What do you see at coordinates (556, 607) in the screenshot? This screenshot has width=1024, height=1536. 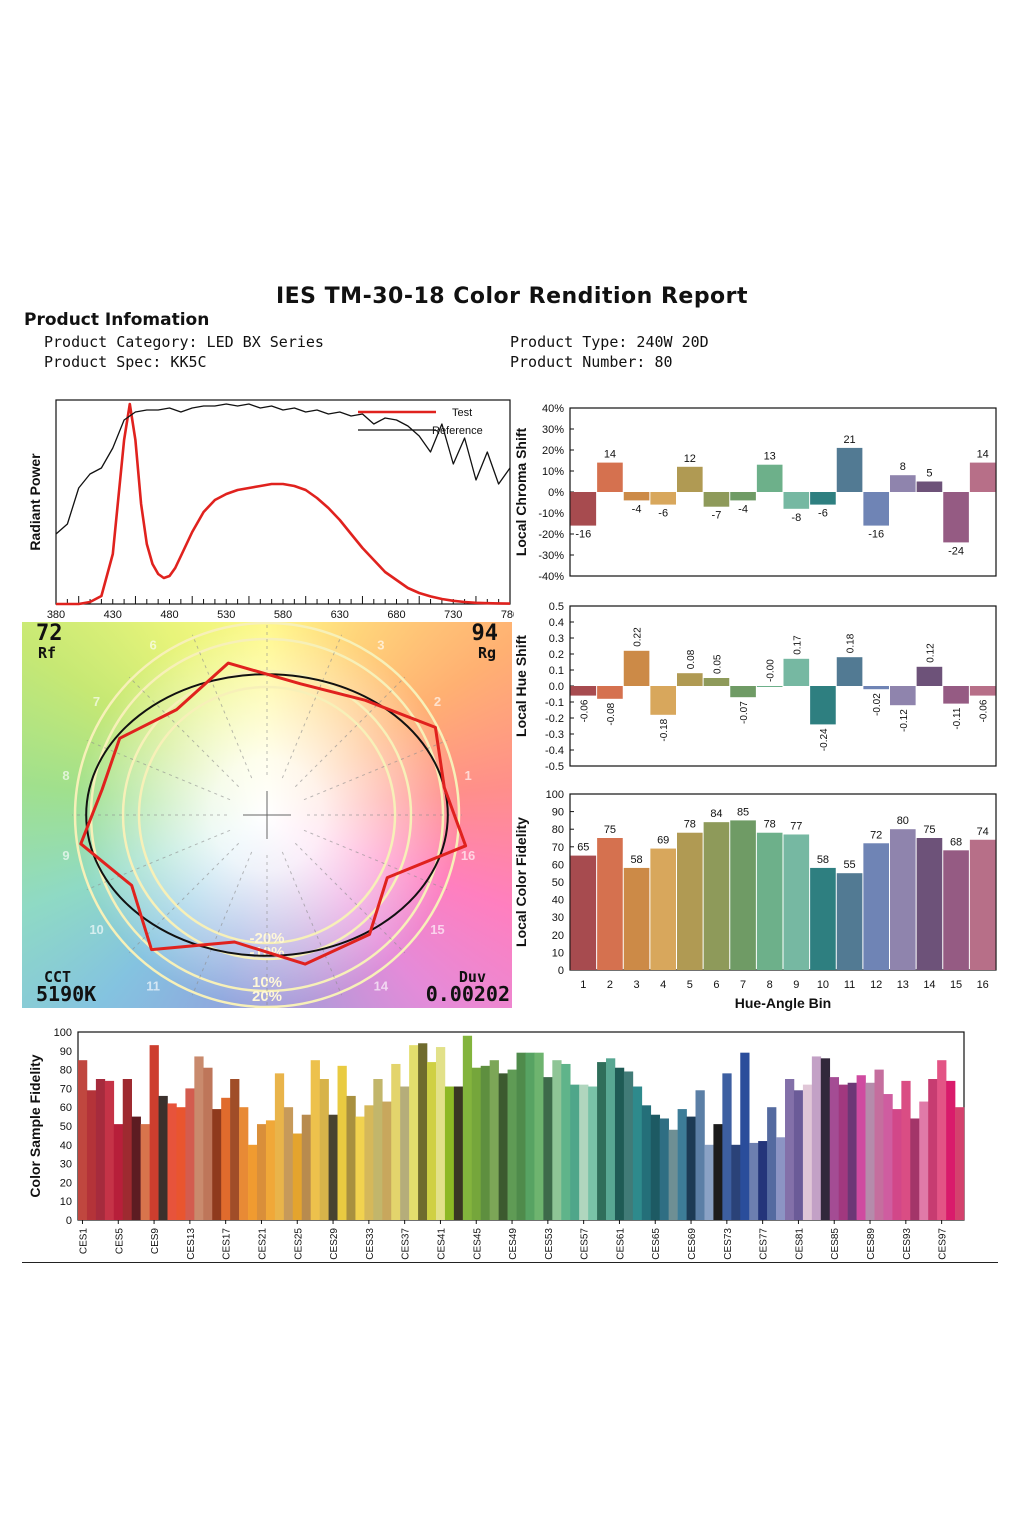 I see `y-tick-label: 0.5` at bounding box center [556, 607].